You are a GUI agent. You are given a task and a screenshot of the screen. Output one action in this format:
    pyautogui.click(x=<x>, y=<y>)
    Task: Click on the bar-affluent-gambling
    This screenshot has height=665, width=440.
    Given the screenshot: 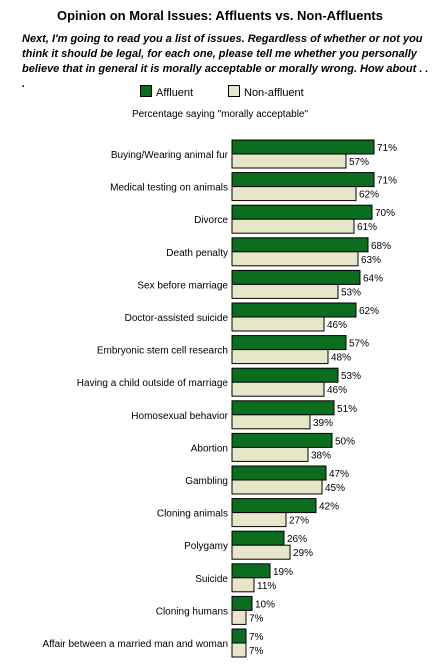 What is the action you would take?
    pyautogui.click(x=279, y=473)
    